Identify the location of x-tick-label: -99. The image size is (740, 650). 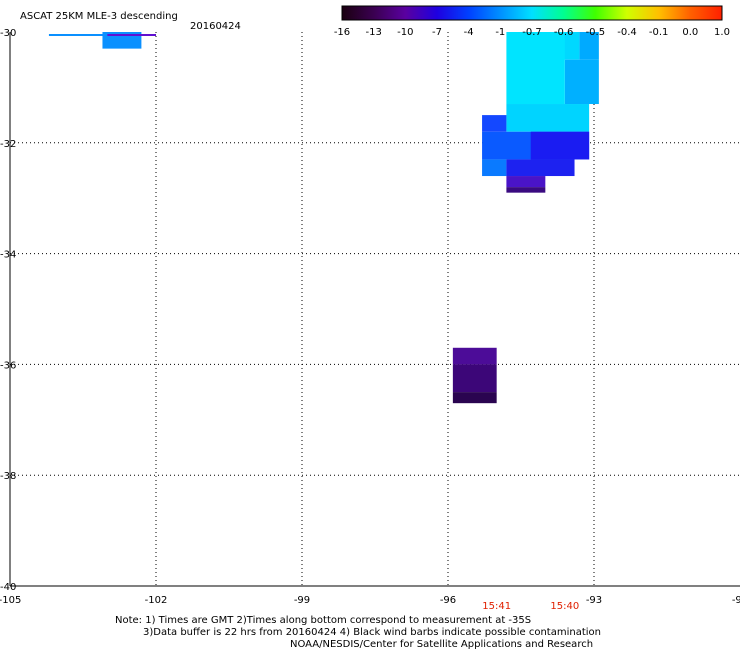
(302, 600).